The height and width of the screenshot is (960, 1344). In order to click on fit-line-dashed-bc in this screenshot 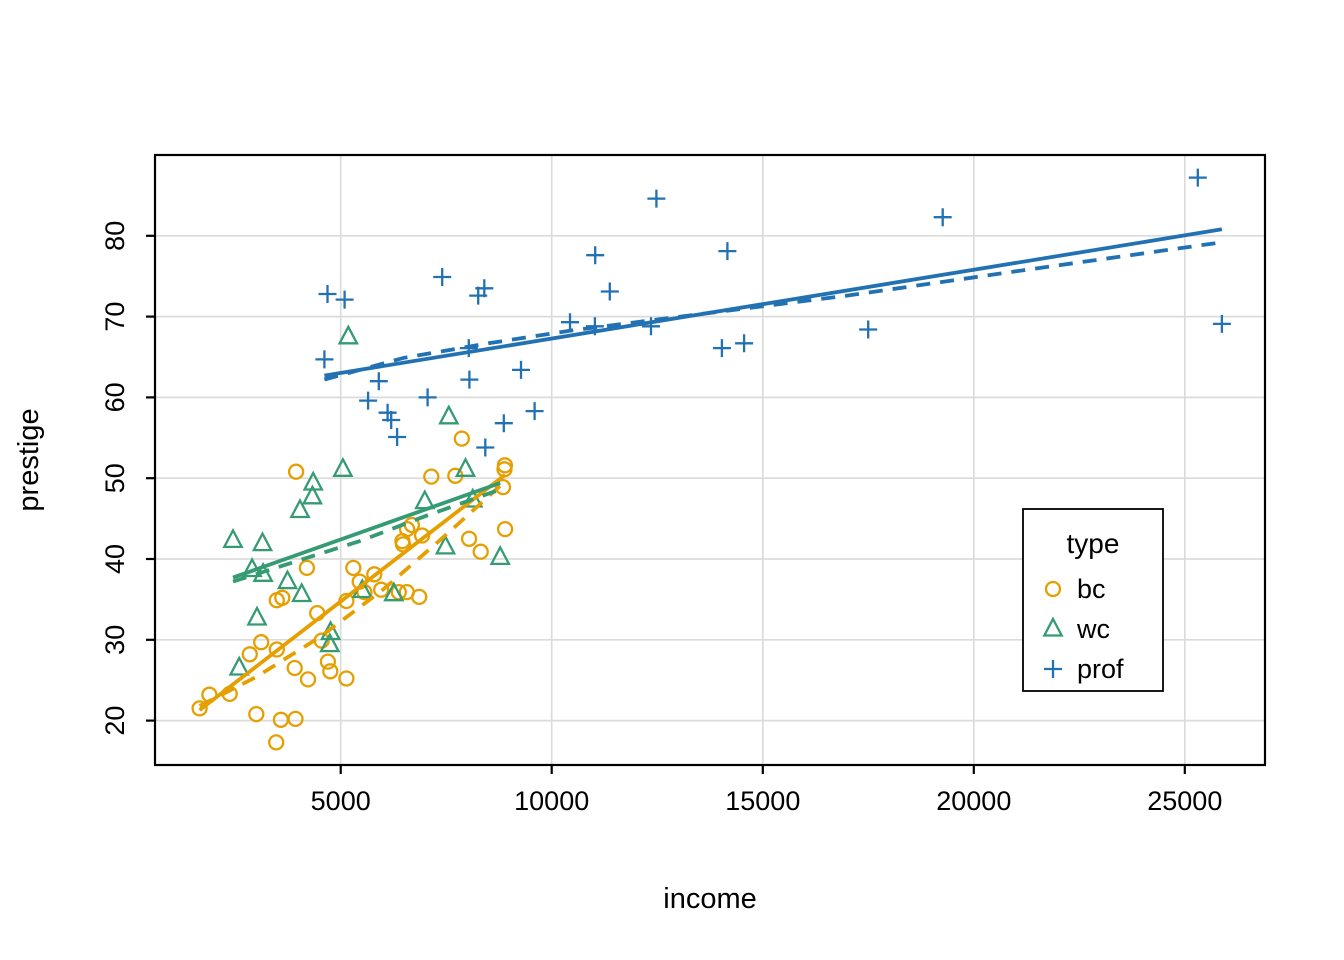, I will do `click(352, 593)`.